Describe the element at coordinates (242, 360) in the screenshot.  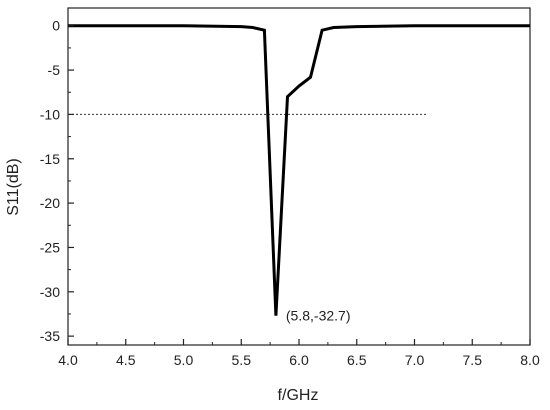
I see `x-tick-label: 5.5` at that location.